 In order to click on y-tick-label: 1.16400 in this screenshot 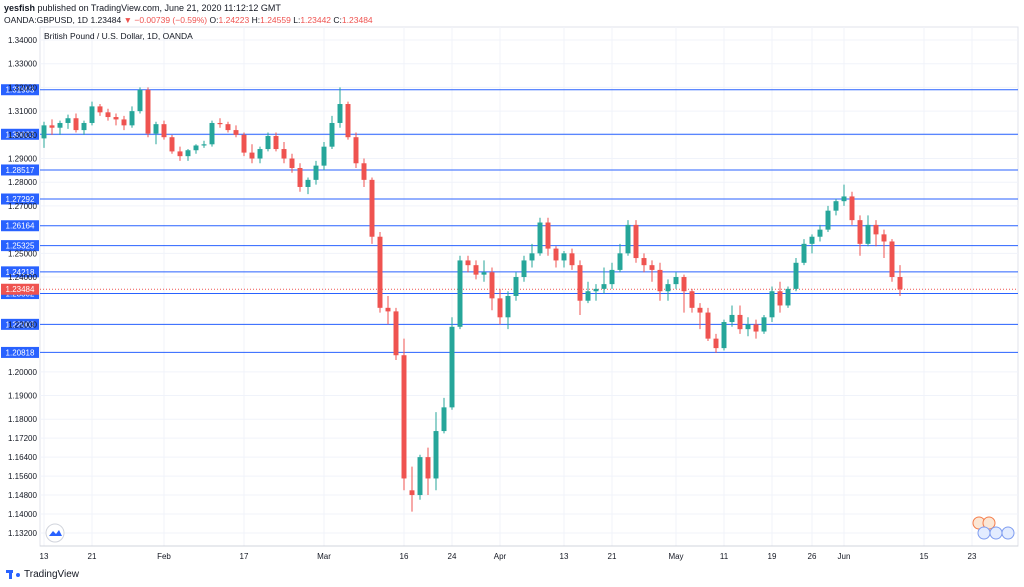, I will do `click(22, 457)`.